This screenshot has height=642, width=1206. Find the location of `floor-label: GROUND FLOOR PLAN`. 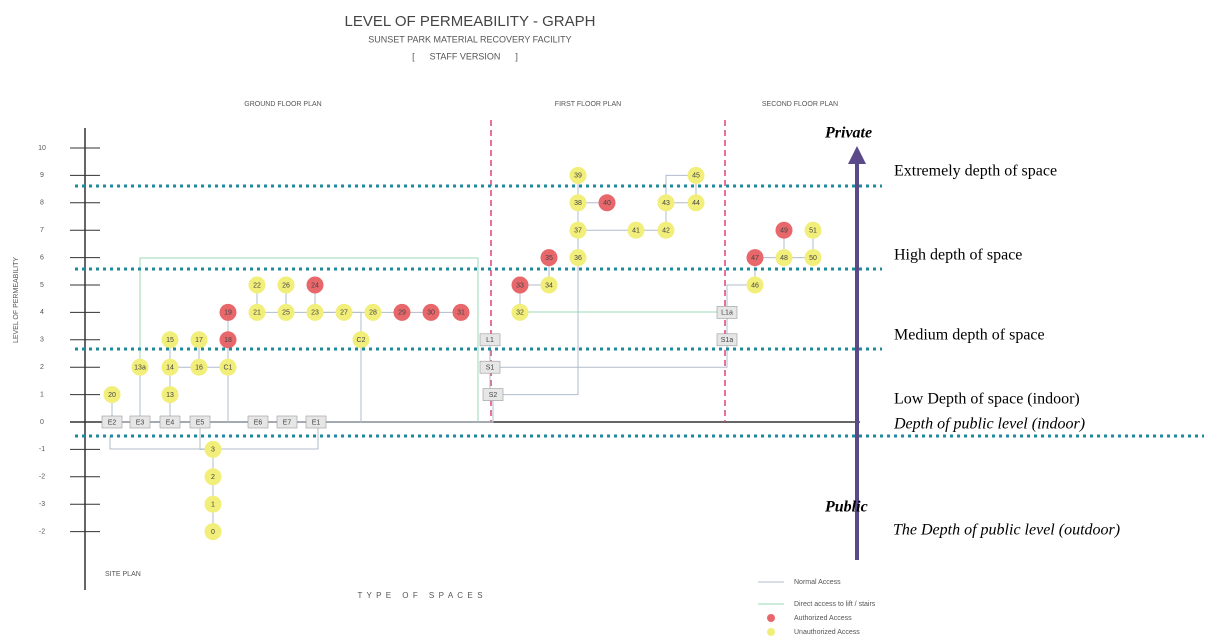

floor-label: GROUND FLOOR PLAN is located at coordinates (282, 104).